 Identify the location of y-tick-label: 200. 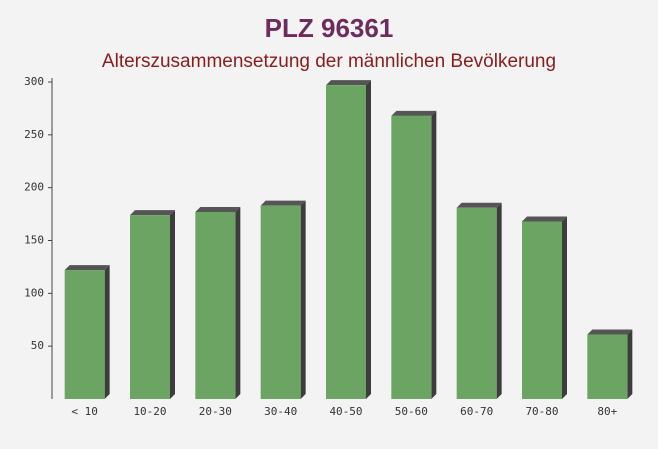
(34, 187).